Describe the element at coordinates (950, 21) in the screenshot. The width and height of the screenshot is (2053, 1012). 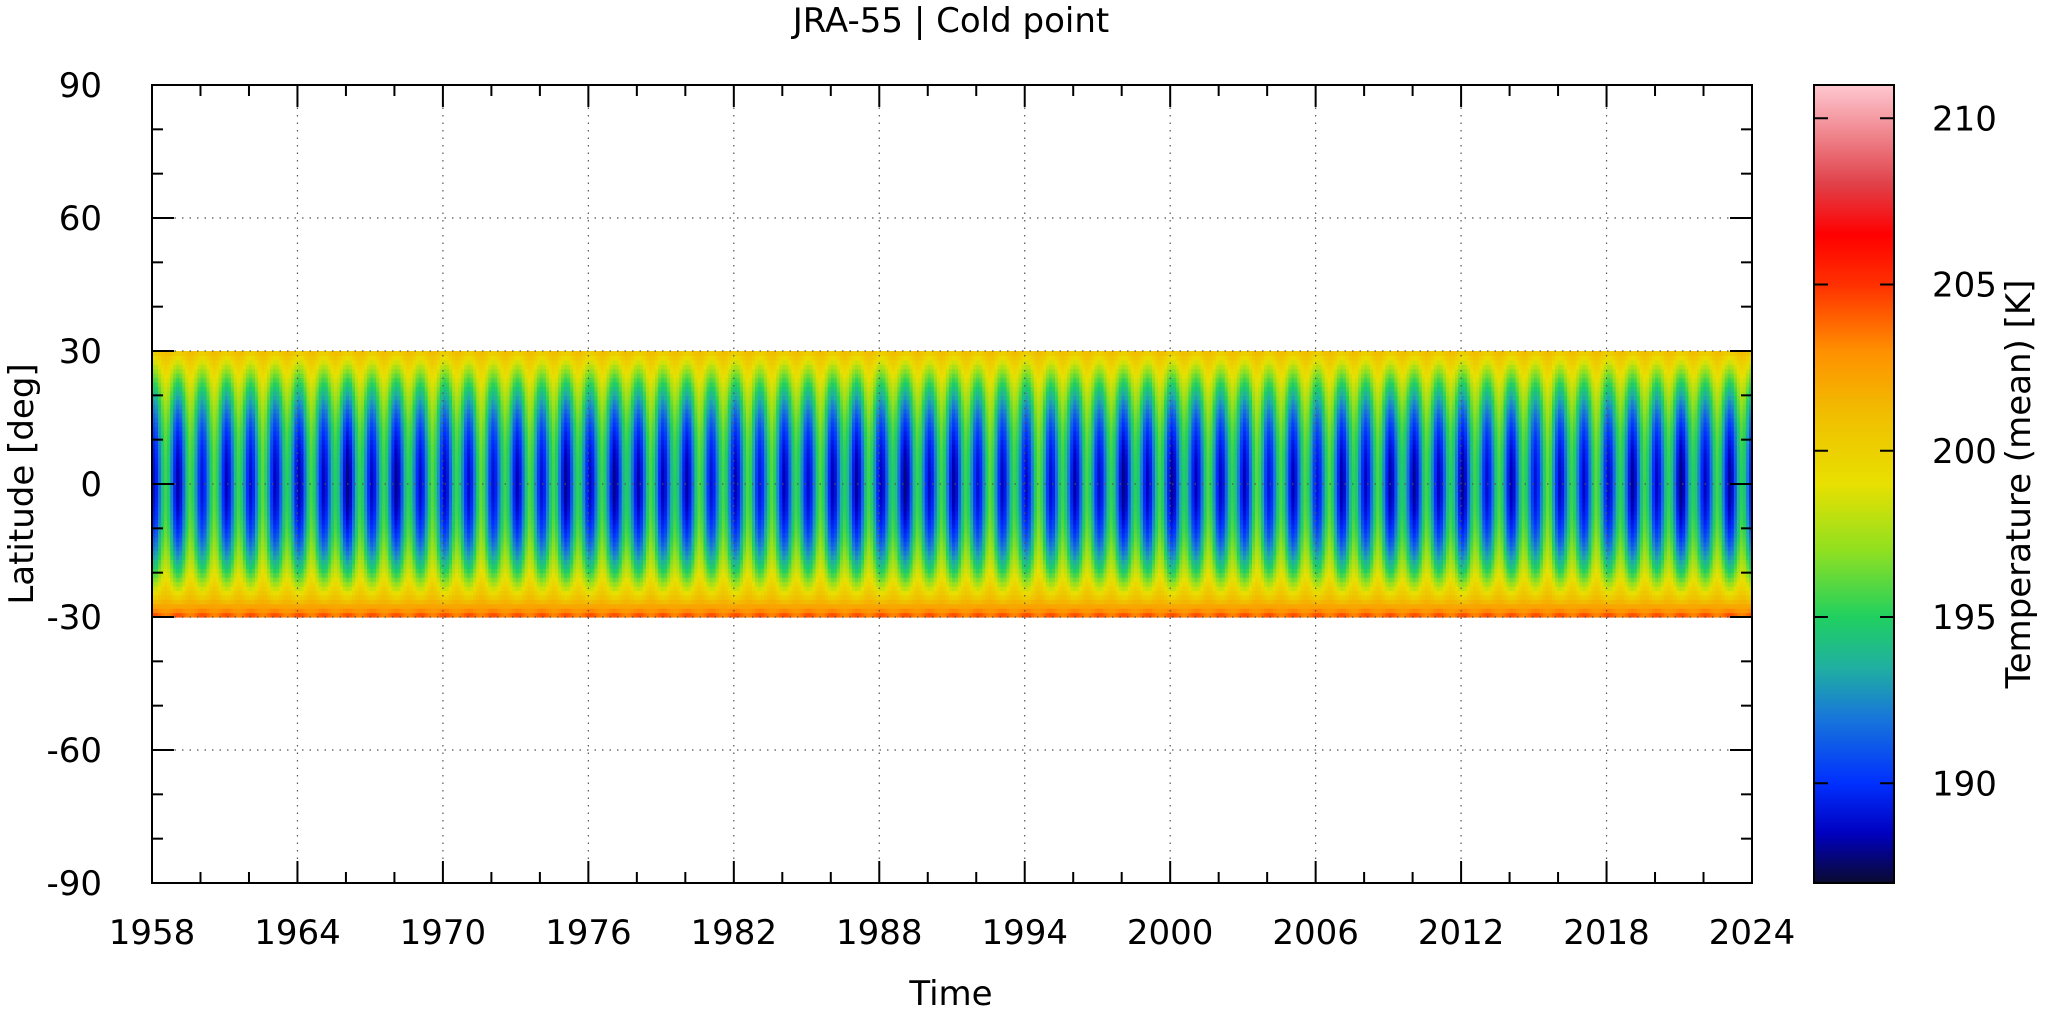
I see `chart-title: JRA-55 | Cold point` at that location.